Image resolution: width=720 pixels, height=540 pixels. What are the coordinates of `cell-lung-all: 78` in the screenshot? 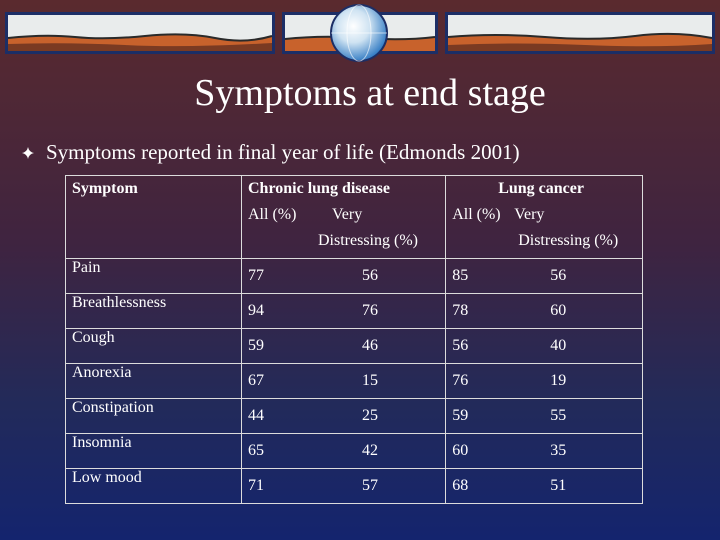 It's located at (460, 310).